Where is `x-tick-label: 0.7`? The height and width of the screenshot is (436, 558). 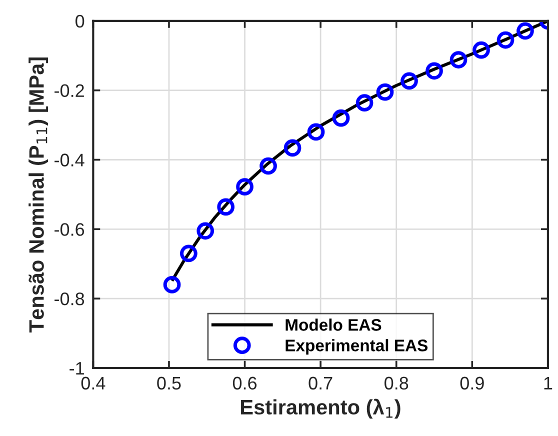
x-tick-label: 0.7 is located at coordinates (320, 383).